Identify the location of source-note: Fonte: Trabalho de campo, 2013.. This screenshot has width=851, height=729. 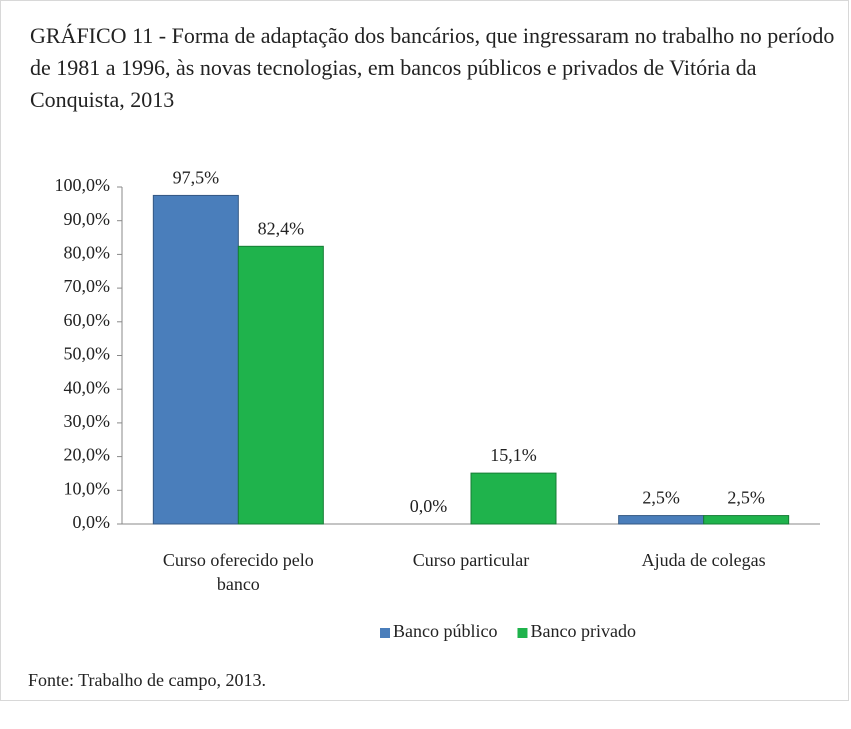
(147, 680).